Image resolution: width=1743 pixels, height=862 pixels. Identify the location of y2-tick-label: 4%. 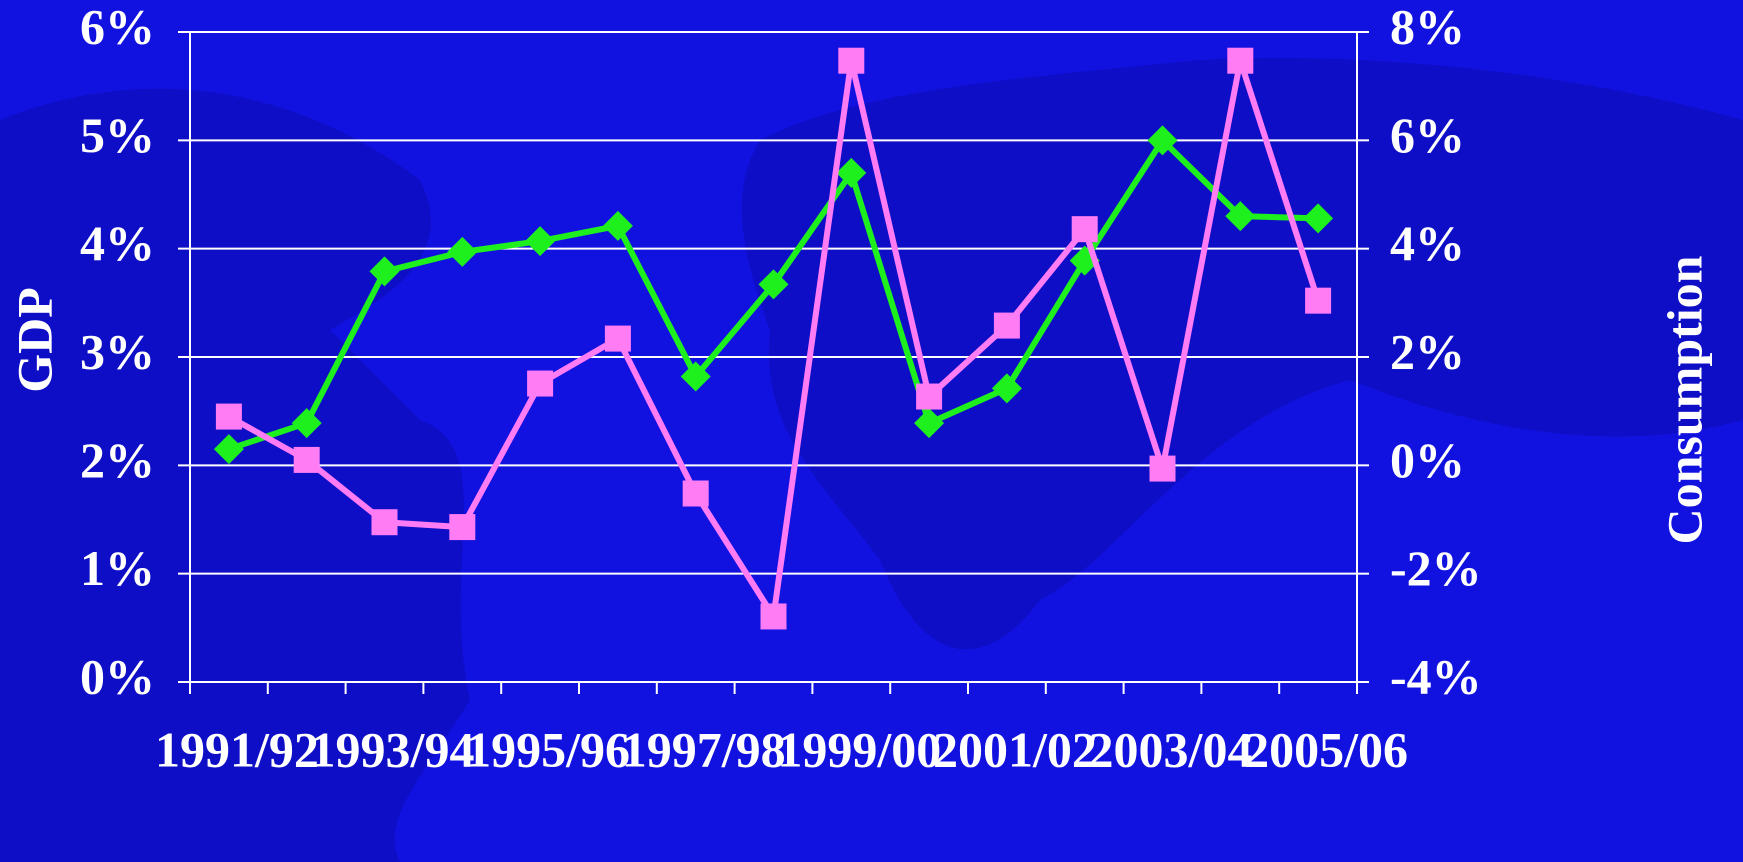
(1427, 243).